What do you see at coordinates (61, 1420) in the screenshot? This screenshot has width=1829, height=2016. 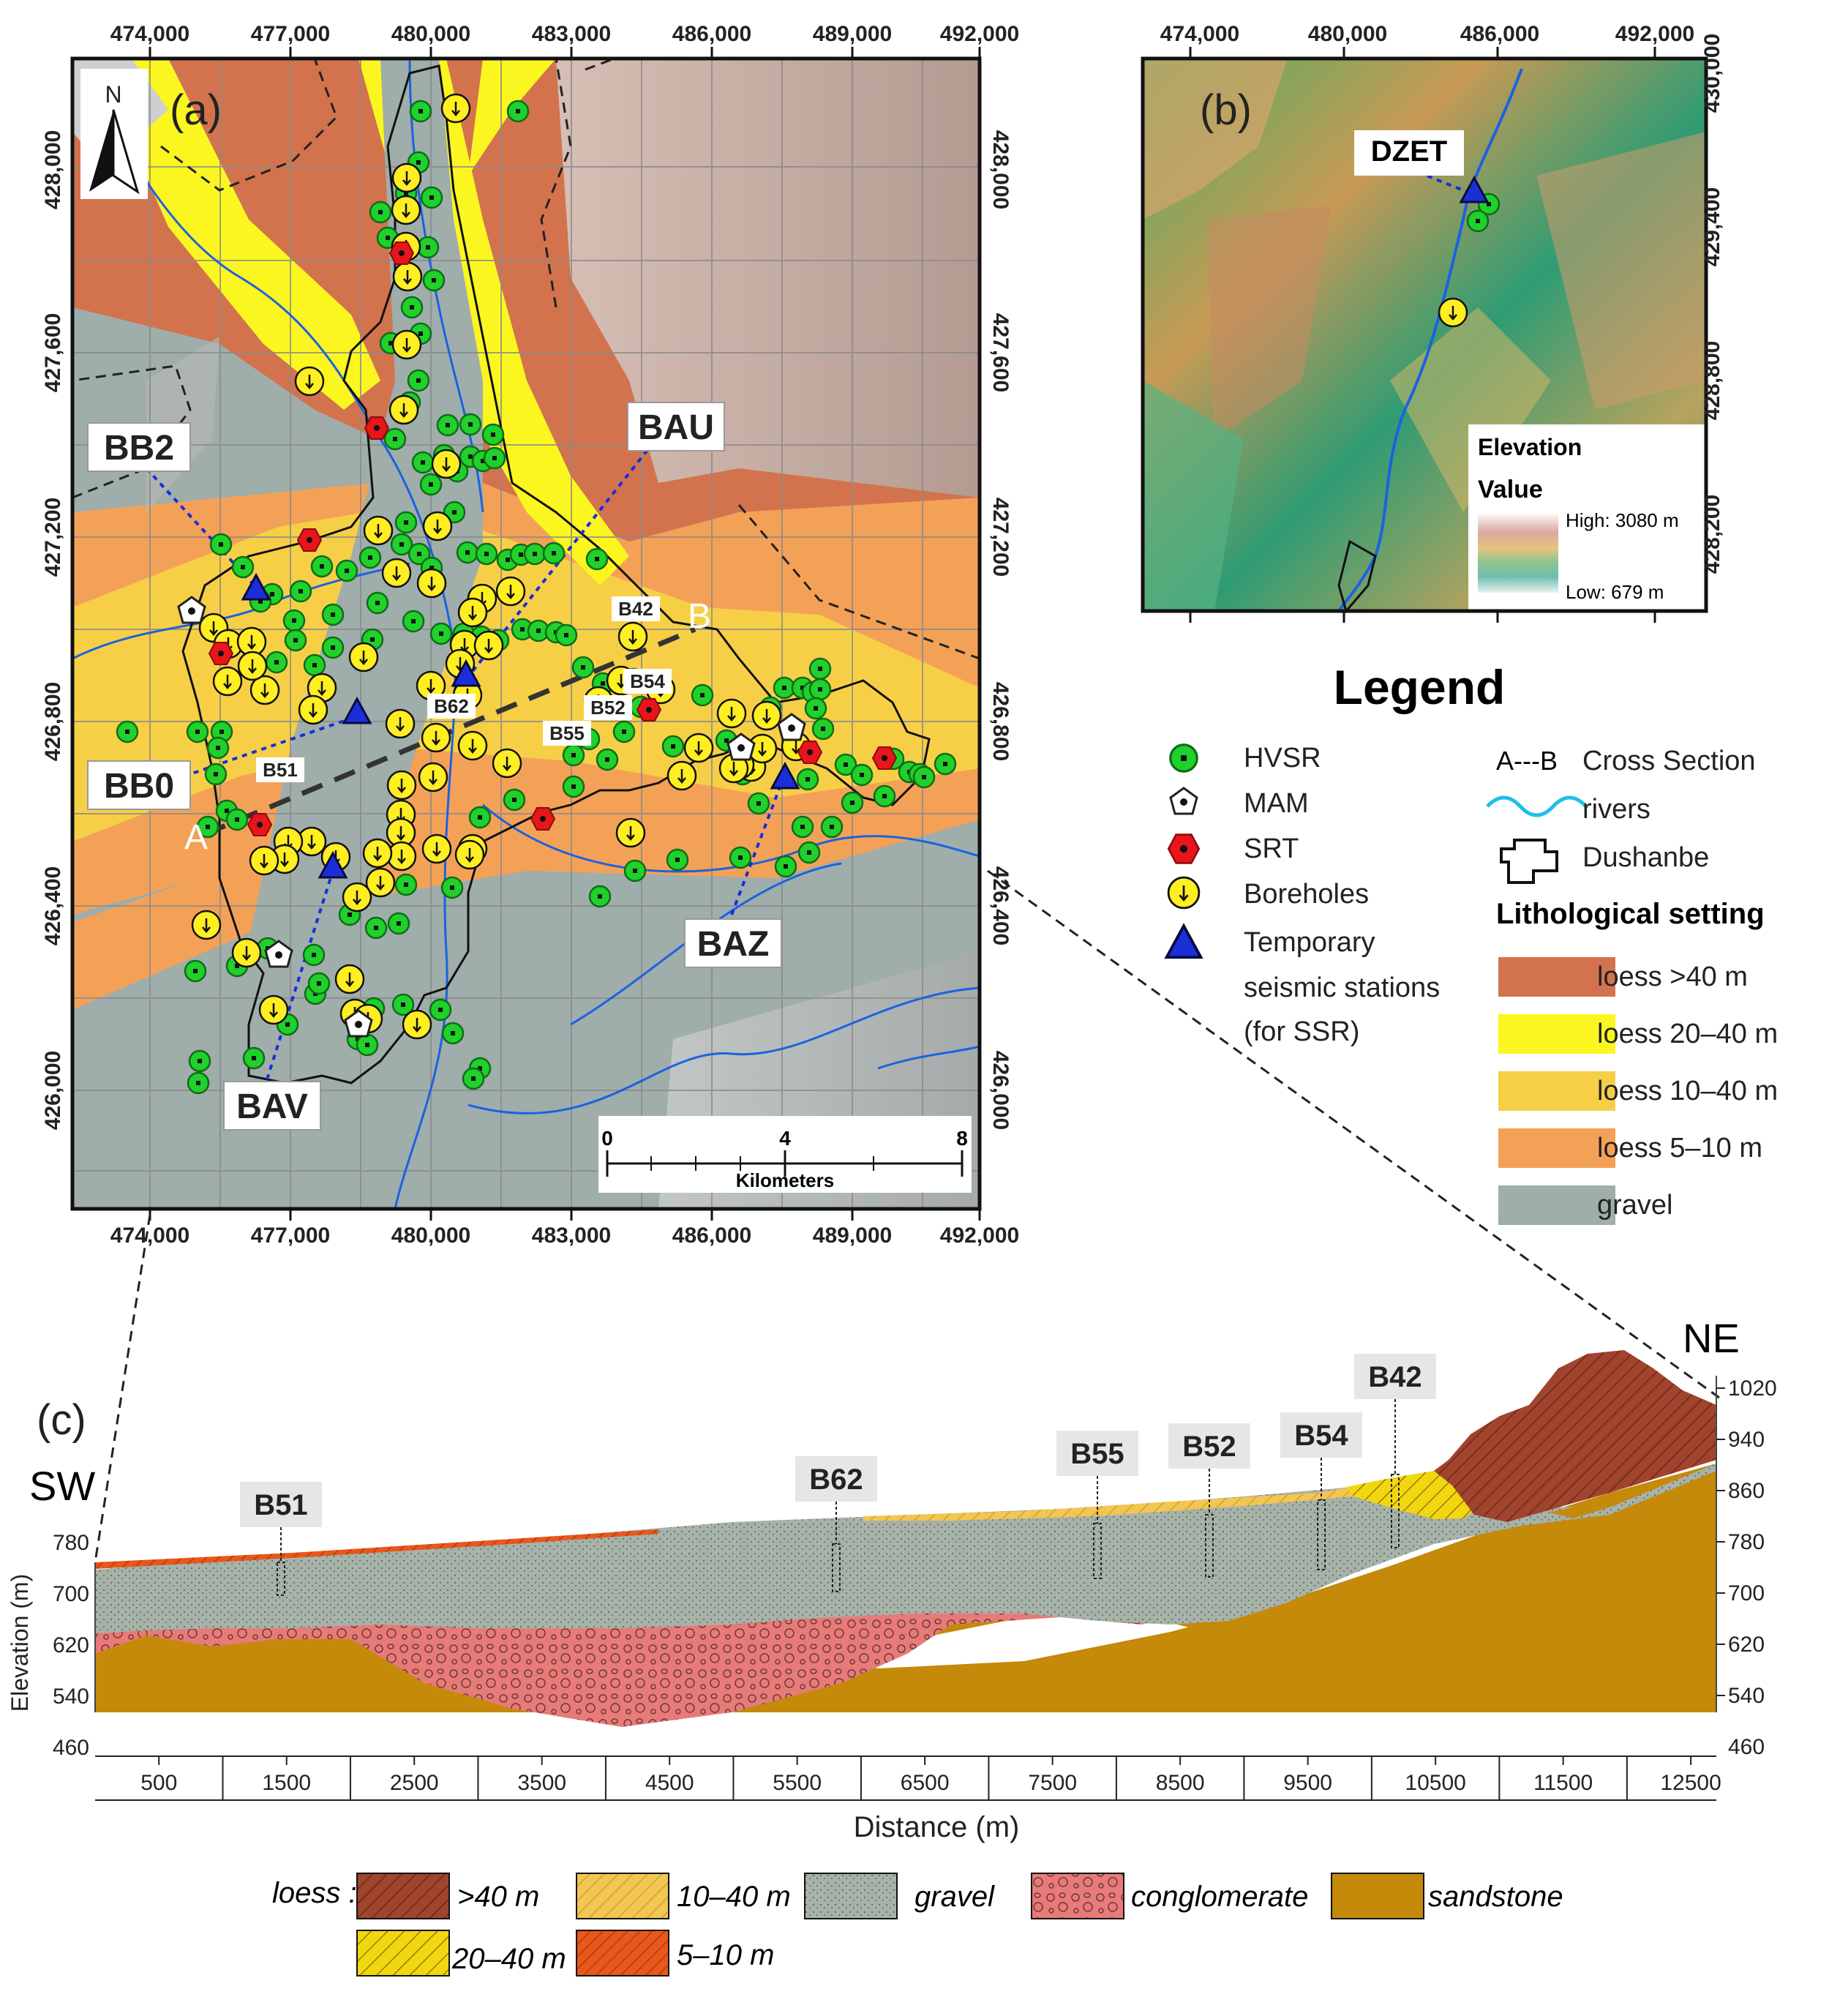 I see `panel-c-label: (c)` at bounding box center [61, 1420].